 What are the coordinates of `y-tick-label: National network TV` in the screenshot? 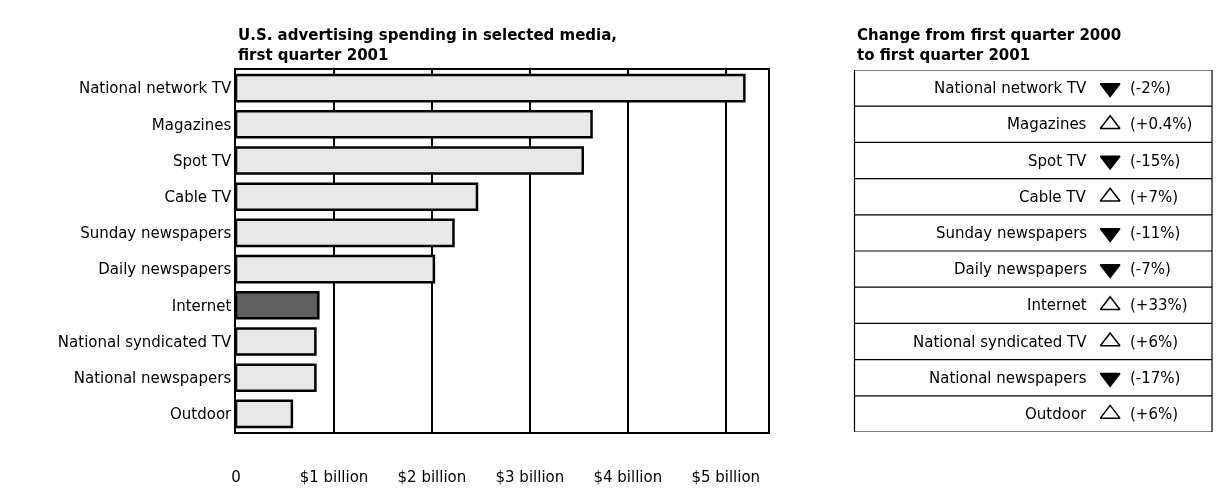 It's located at (155, 88).